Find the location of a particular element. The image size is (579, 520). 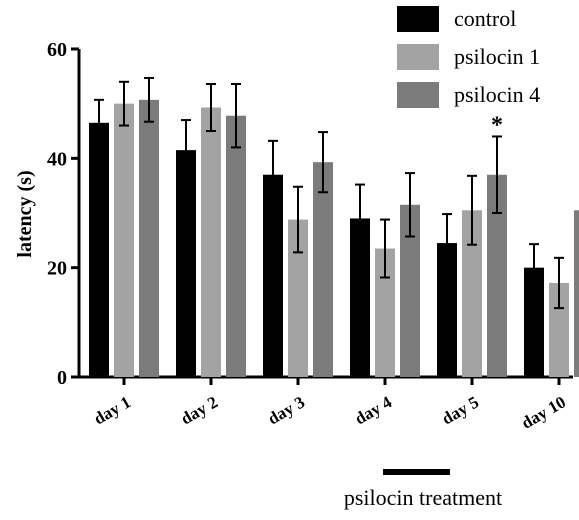

x-tick-label: day 2 is located at coordinates (199, 410).